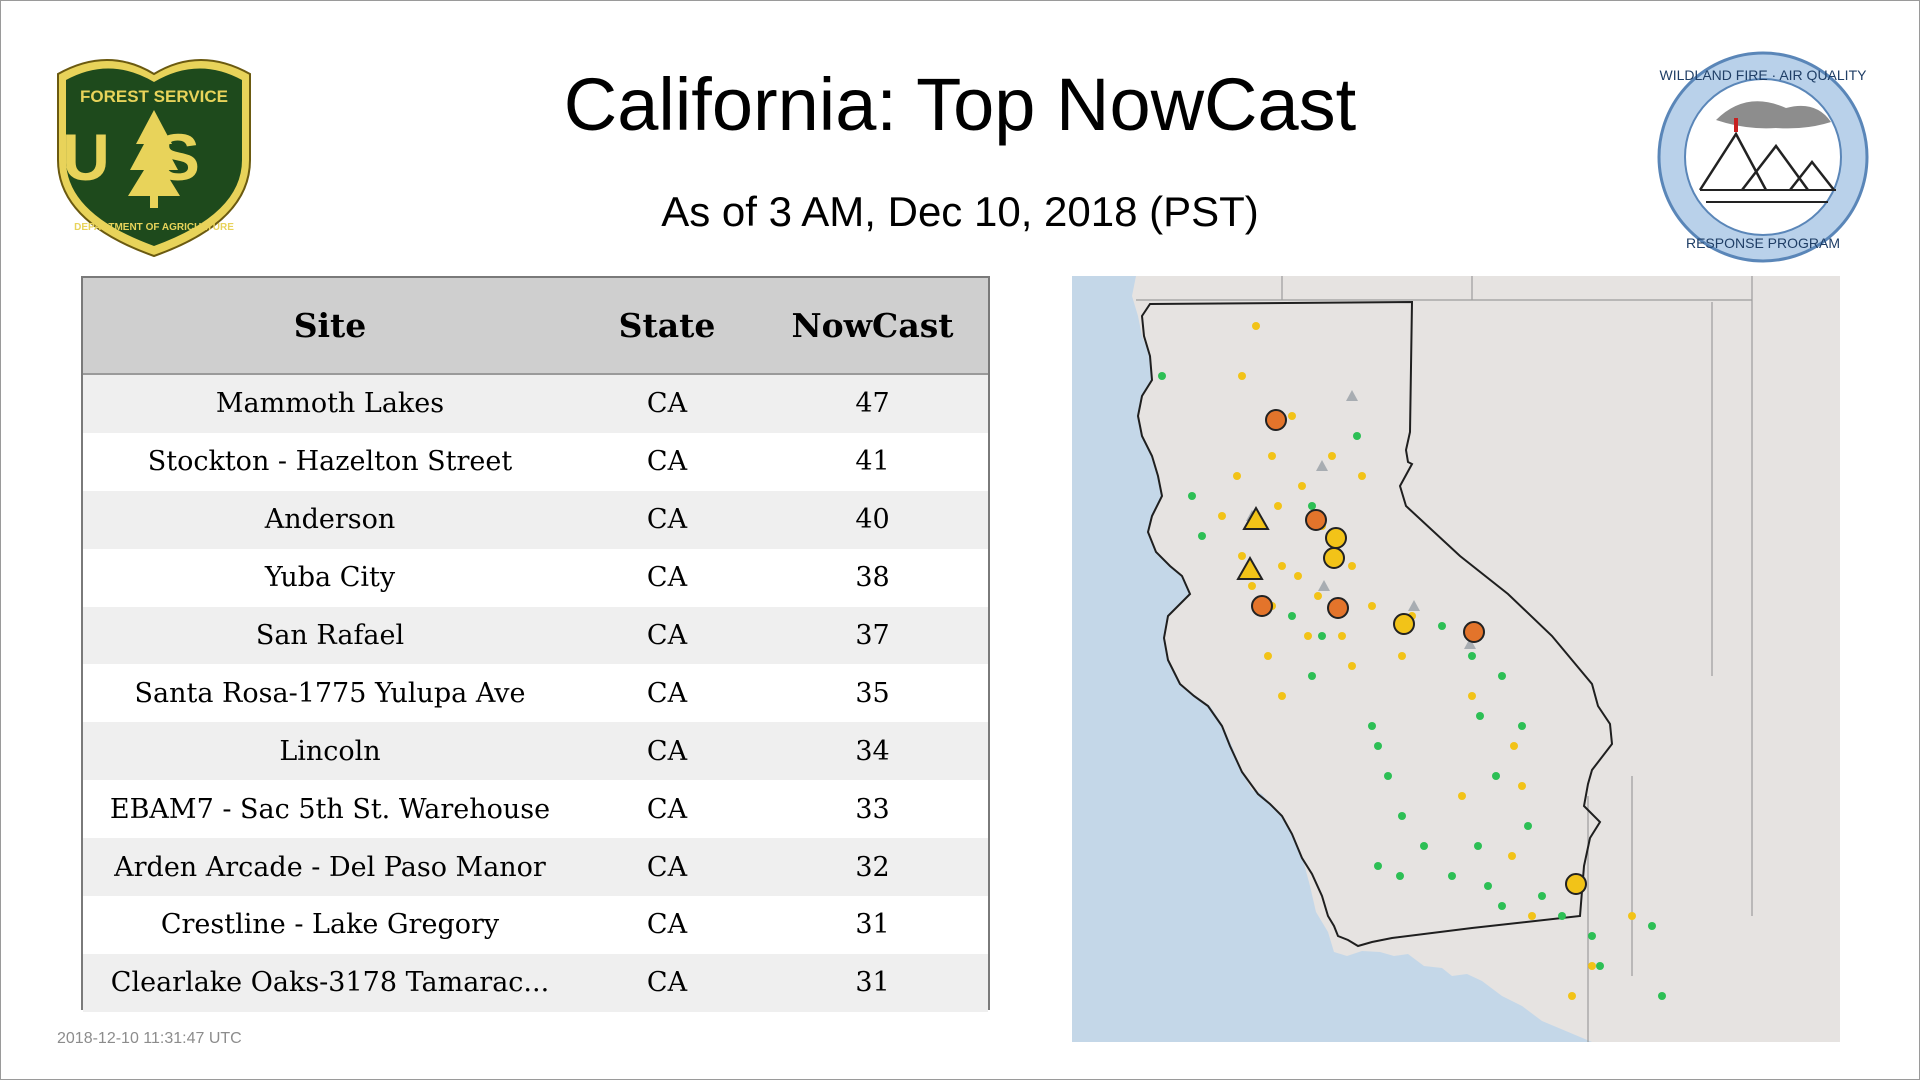 The width and height of the screenshot is (1920, 1080). Describe the element at coordinates (1763, 243) in the screenshot. I see `svg-text: RESPONSE PROGRAM` at that location.